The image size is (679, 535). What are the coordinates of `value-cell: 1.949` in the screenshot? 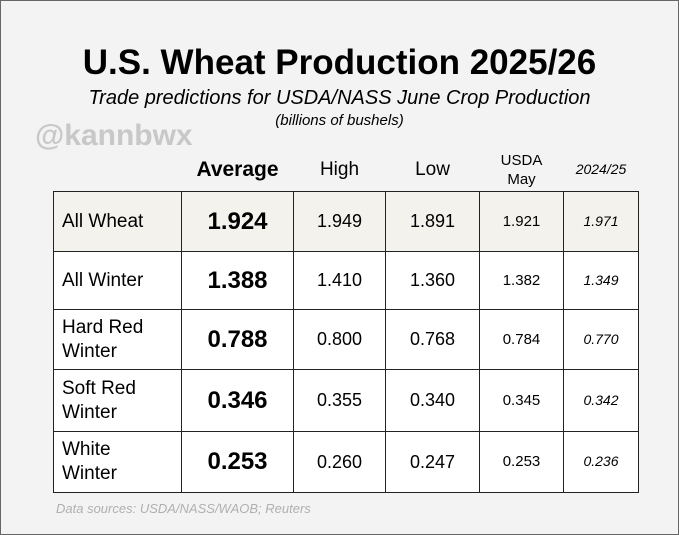 It's located at (339, 221).